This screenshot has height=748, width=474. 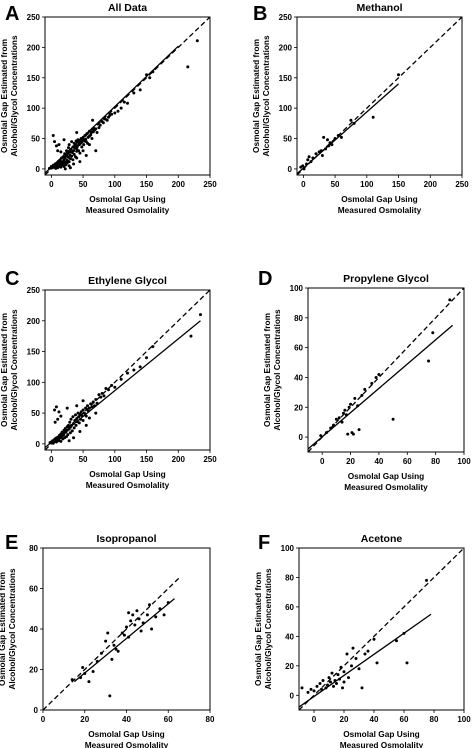 I want to click on y-tick-label: 150, so click(x=34, y=78).